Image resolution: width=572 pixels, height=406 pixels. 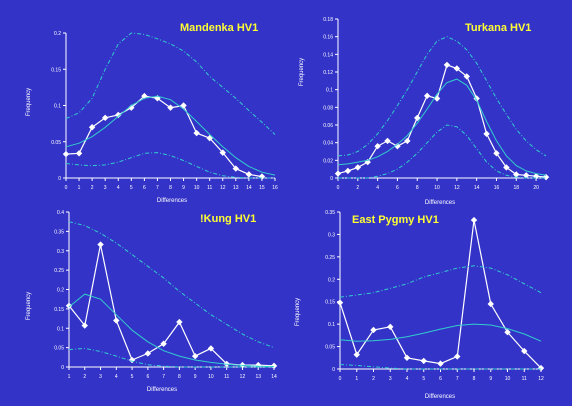 I want to click on y-tick-label: 0.06, so click(x=328, y=126).